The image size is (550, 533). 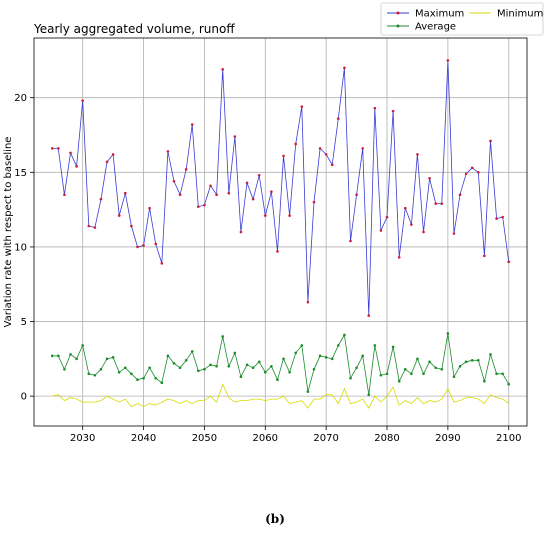 What do you see at coordinates (520, 14) in the screenshot?
I see `legend-label-minimum: Minimum` at bounding box center [520, 14].